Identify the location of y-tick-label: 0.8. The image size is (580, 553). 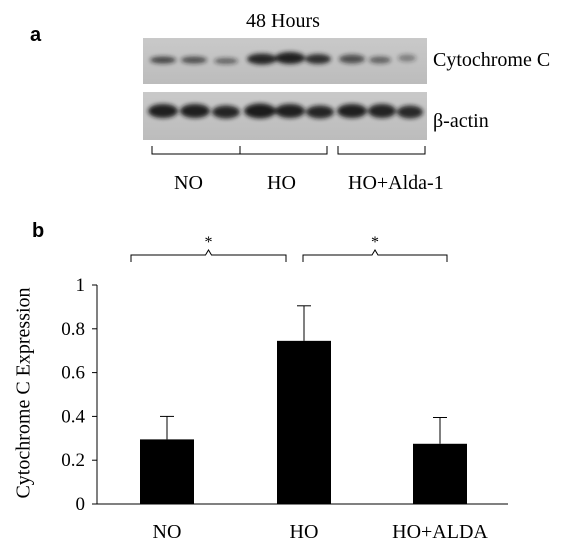
(73, 329).